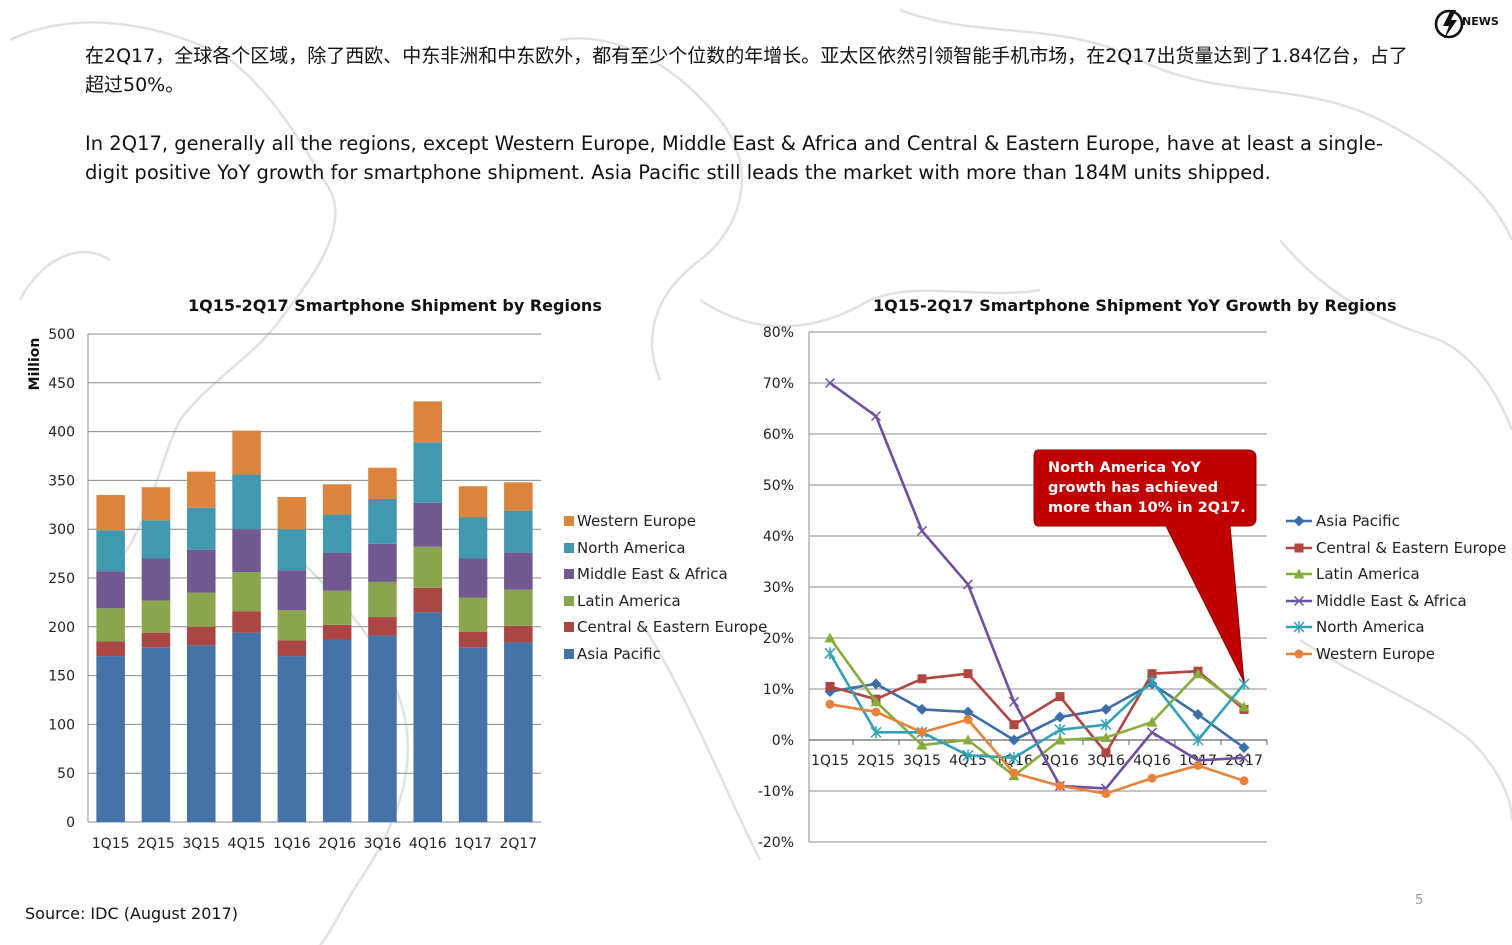 This screenshot has height=945, width=1512. Describe the element at coordinates (630, 521) in the screenshot. I see `legend-item-western-europe: Western Europe` at that location.